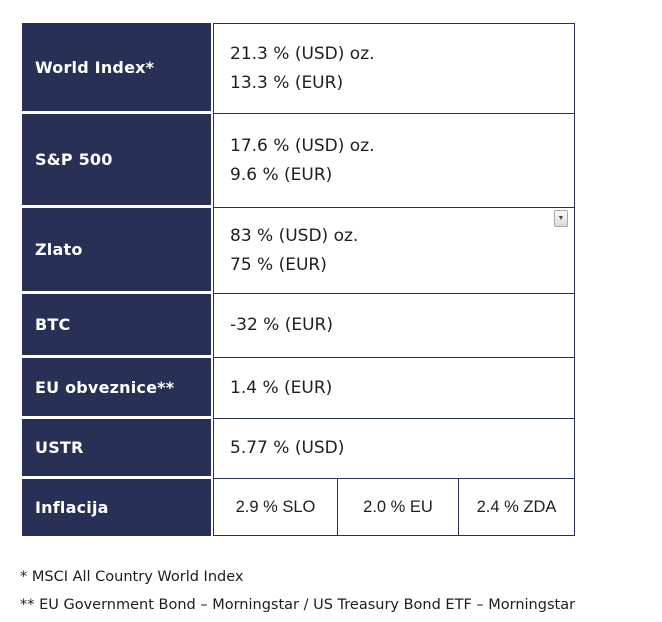 This screenshot has width=662, height=622. I want to click on table-row: S&P 500 17.6 % (USD) oz. 9.6 % (EUR), so click(298, 161).